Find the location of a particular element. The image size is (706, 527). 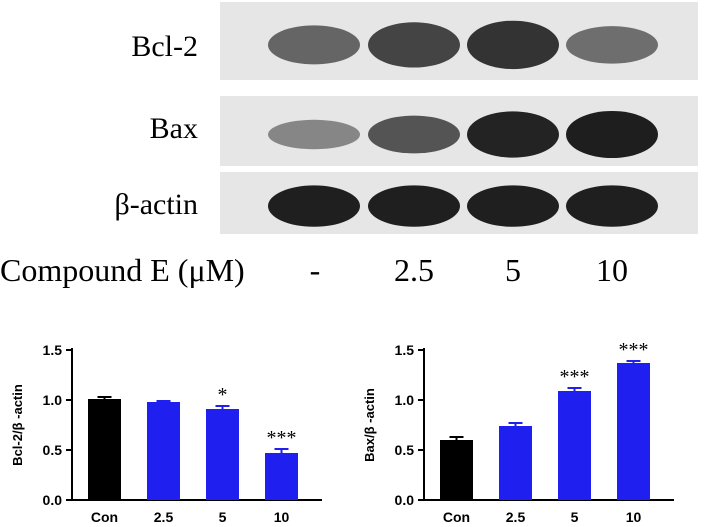

blot-bands-bax is located at coordinates (459, 131).